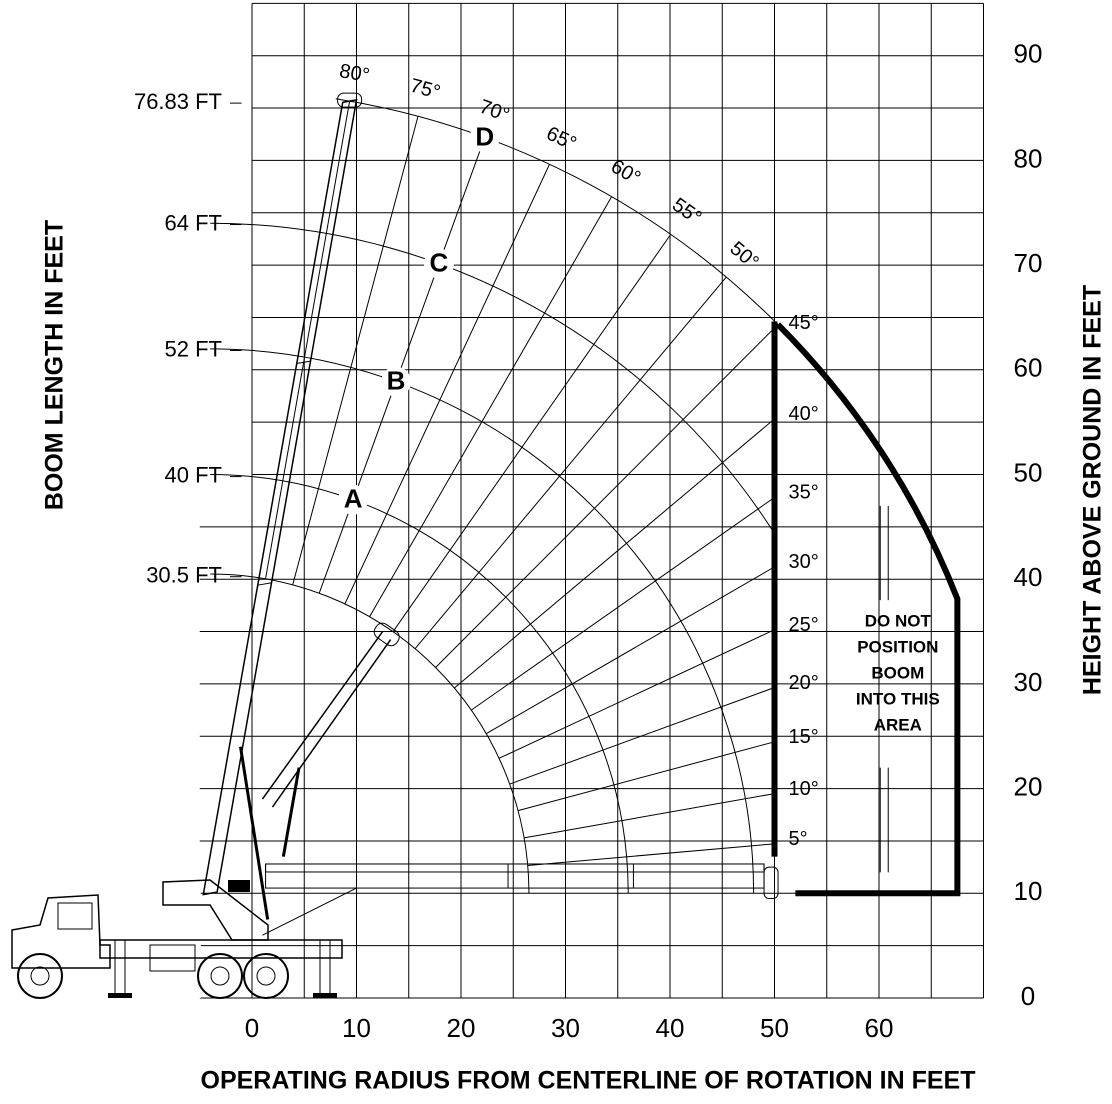  I want to click on y-right-axis-label: HEIGHT ABOVE GROUND IN FEET, so click(1093, 490).